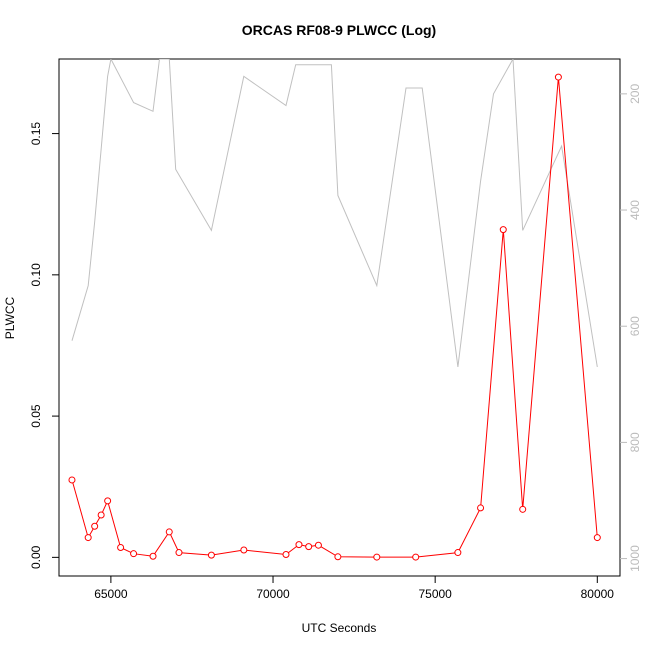 This screenshot has width=650, height=650. Describe the element at coordinates (635, 442) in the screenshot. I see `y2-tick-label: 800` at that location.